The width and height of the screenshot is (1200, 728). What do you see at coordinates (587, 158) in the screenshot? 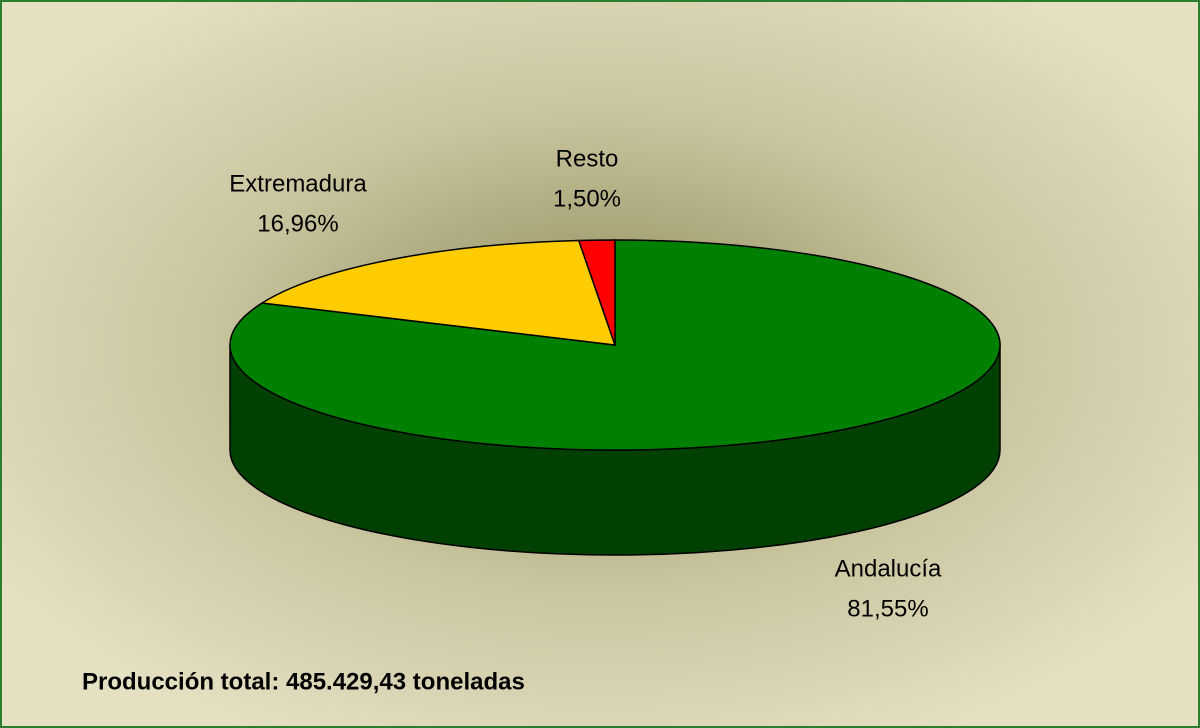
I see `slice-label: Resto` at bounding box center [587, 158].